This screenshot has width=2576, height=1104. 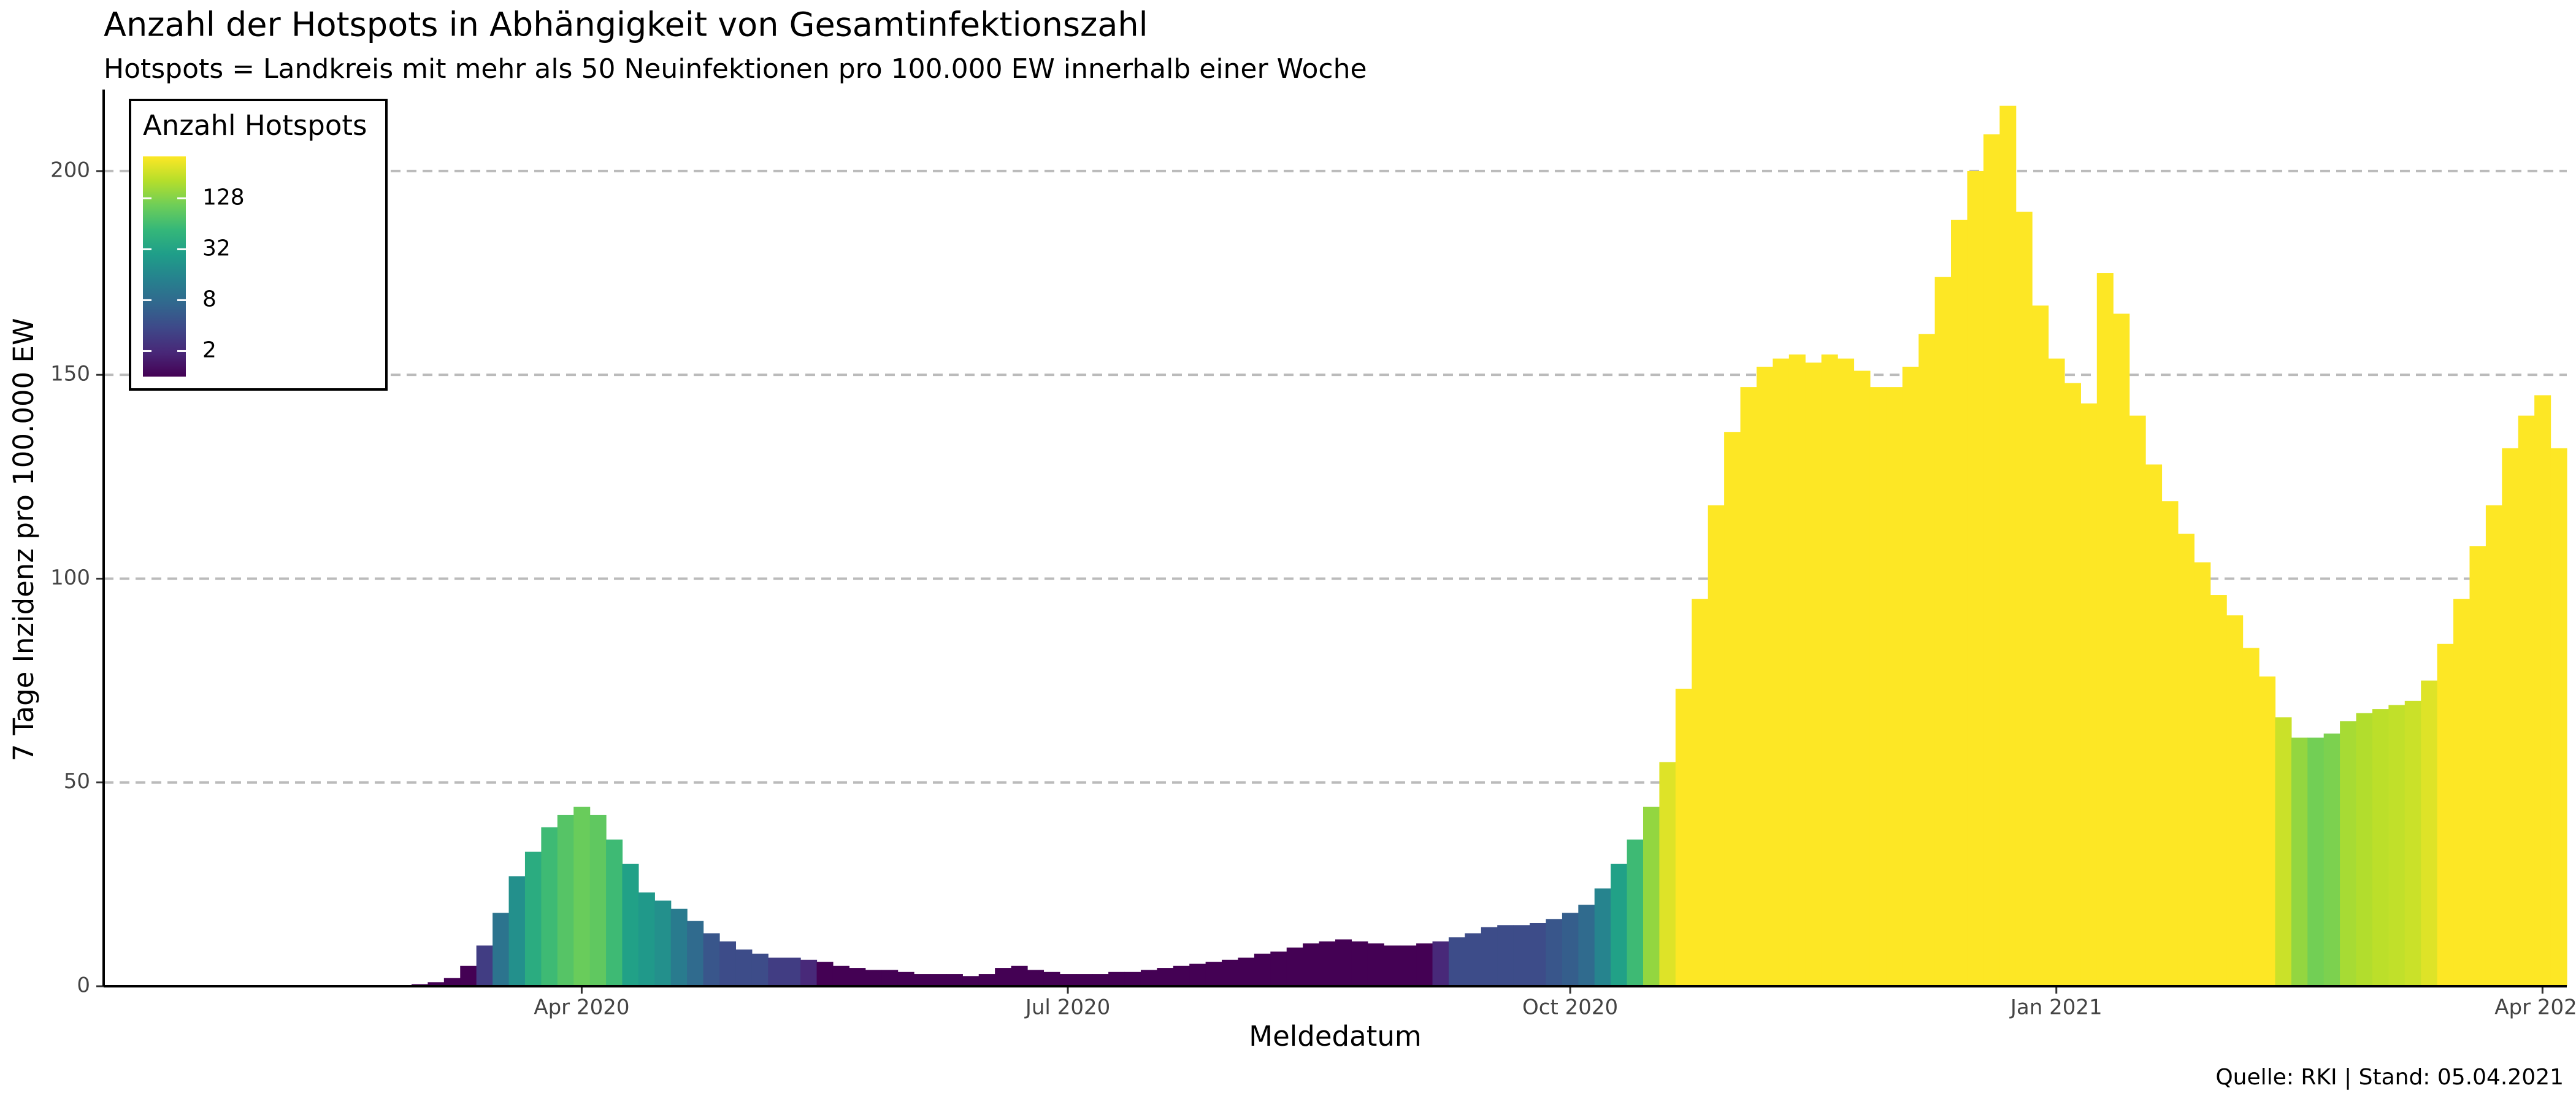 What do you see at coordinates (23, 540) in the screenshot?
I see `y-axis-label: 7 Tage Inzidenz pro 100.000 EW` at bounding box center [23, 540].